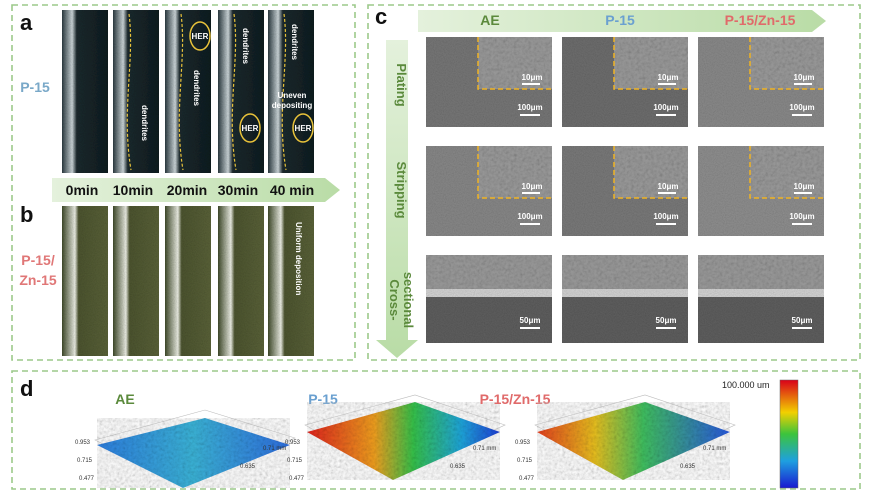  Describe the element at coordinates (38, 260) in the screenshot. I see `sample-label: P-15/` at that location.